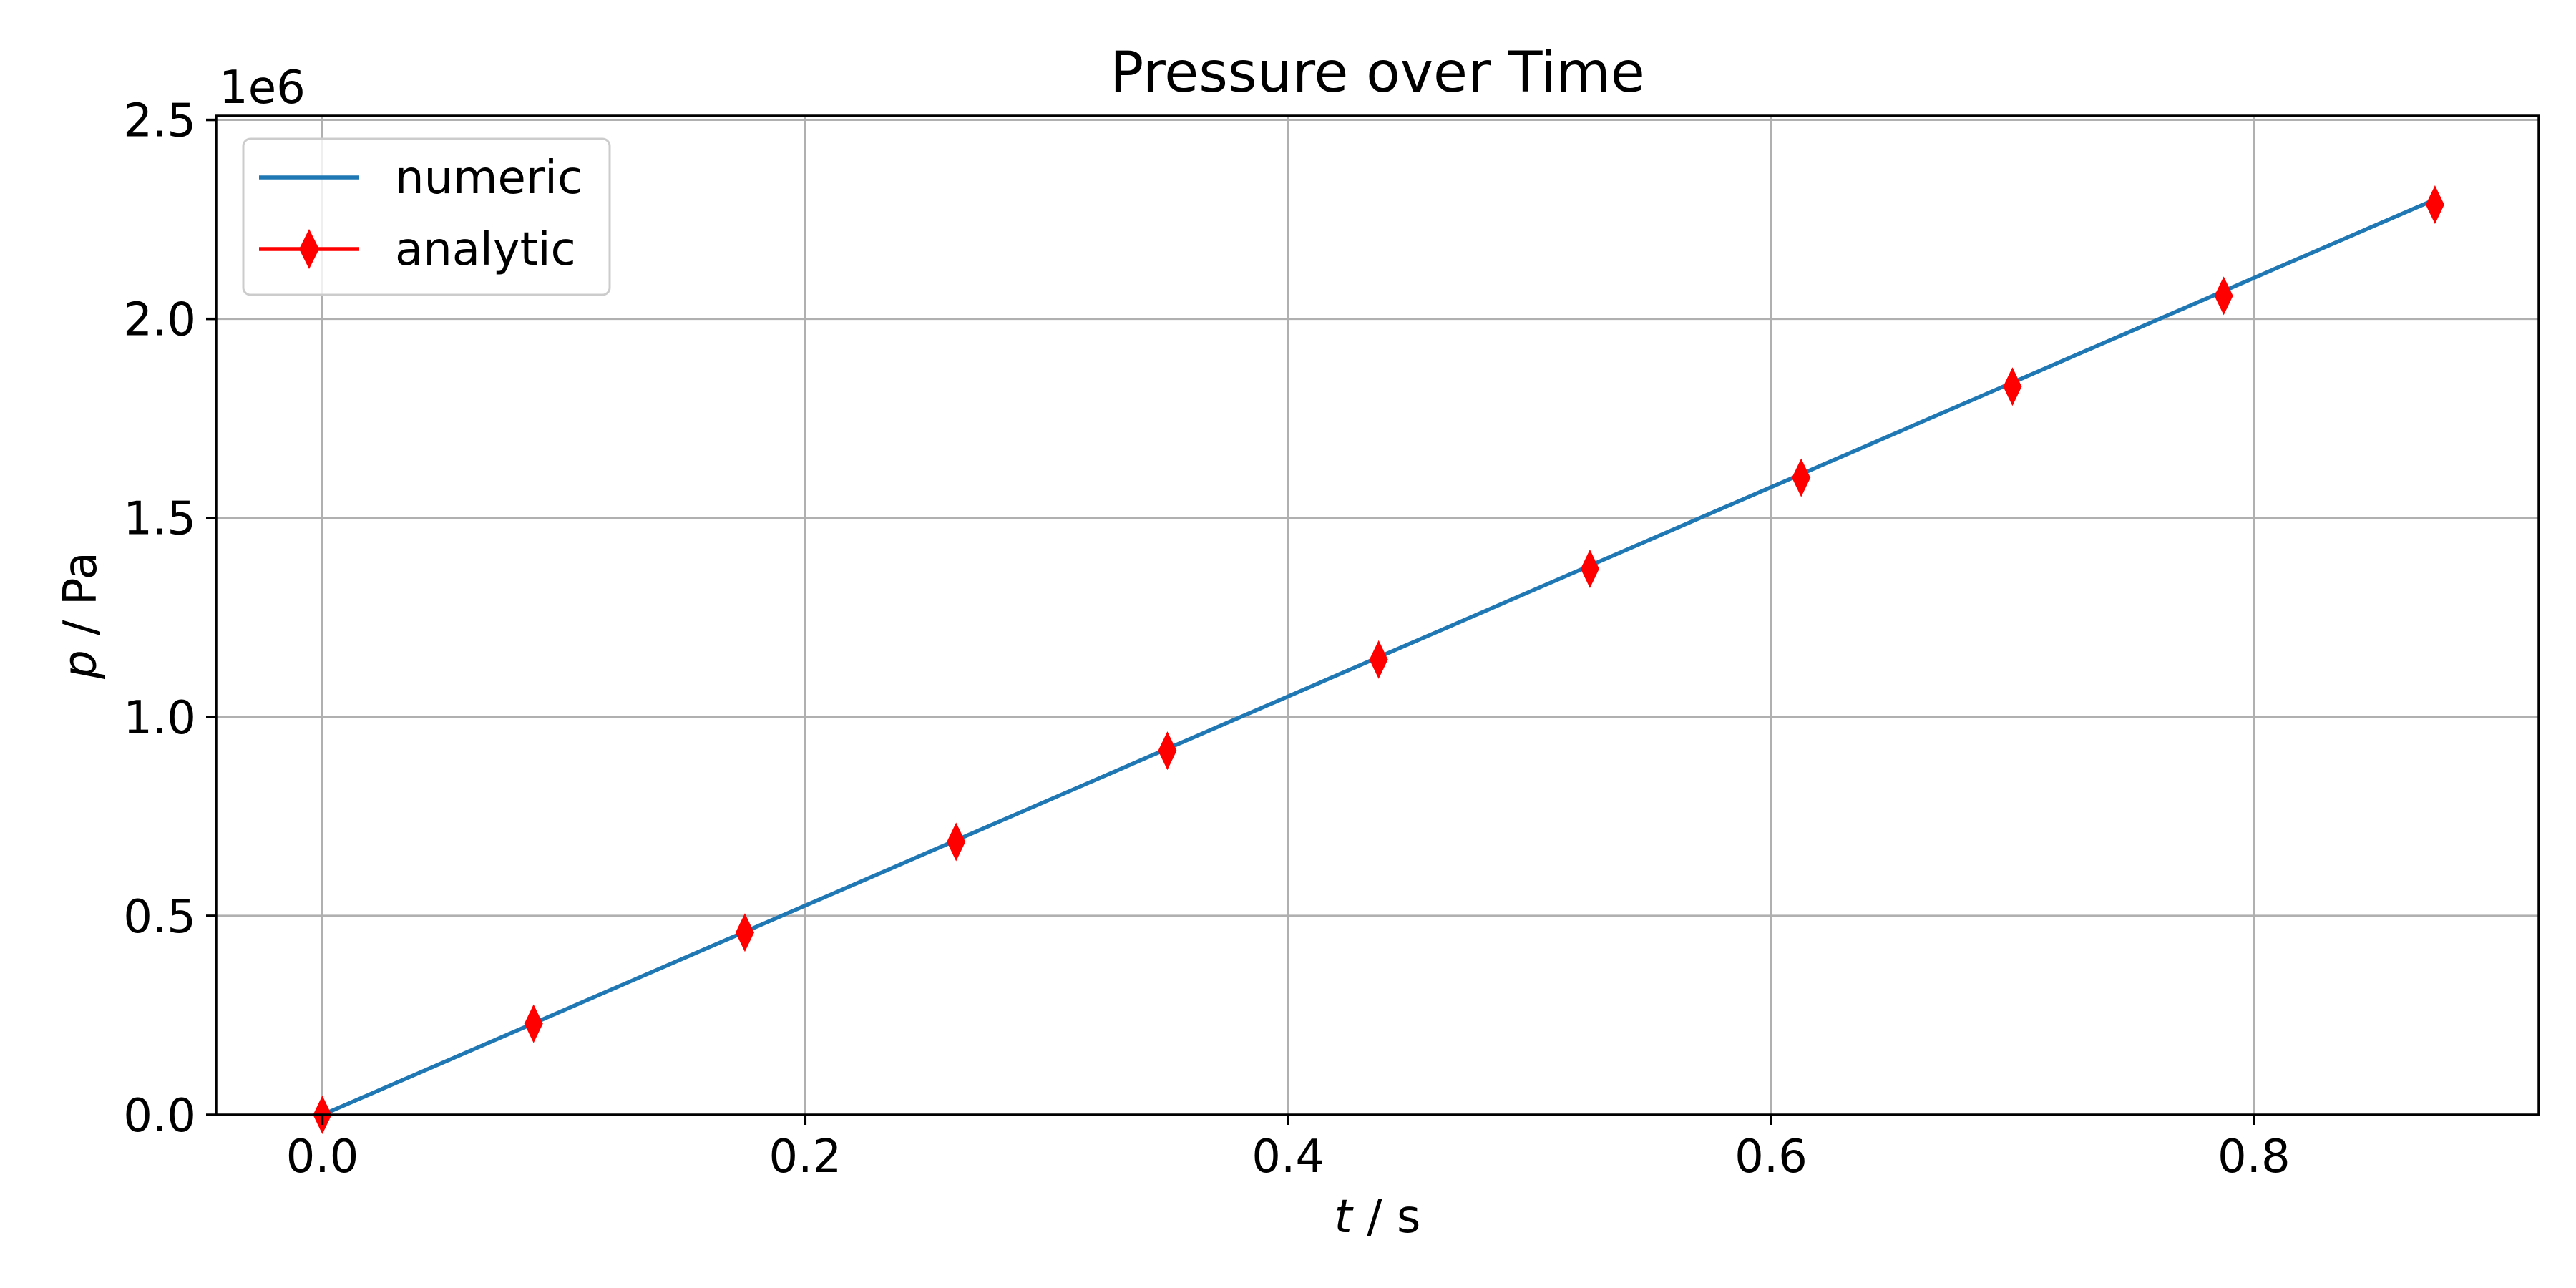 This screenshot has height=1288, width=2576. Describe the element at coordinates (80, 601) in the screenshot. I see `y-axis-unit: / Pa` at that location.